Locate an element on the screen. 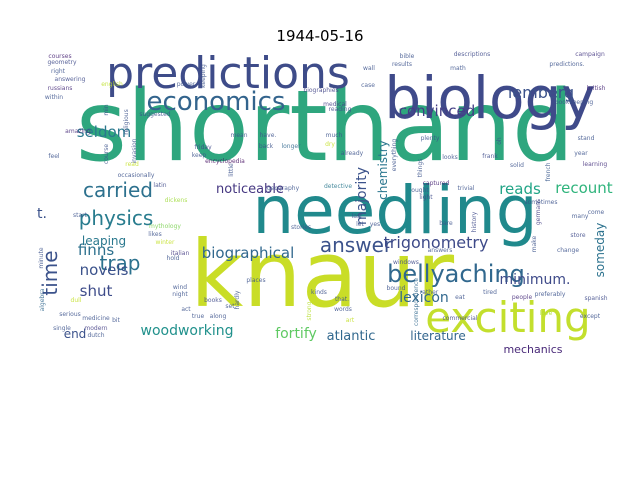  cloud-word: leaping is located at coordinates (104, 241).